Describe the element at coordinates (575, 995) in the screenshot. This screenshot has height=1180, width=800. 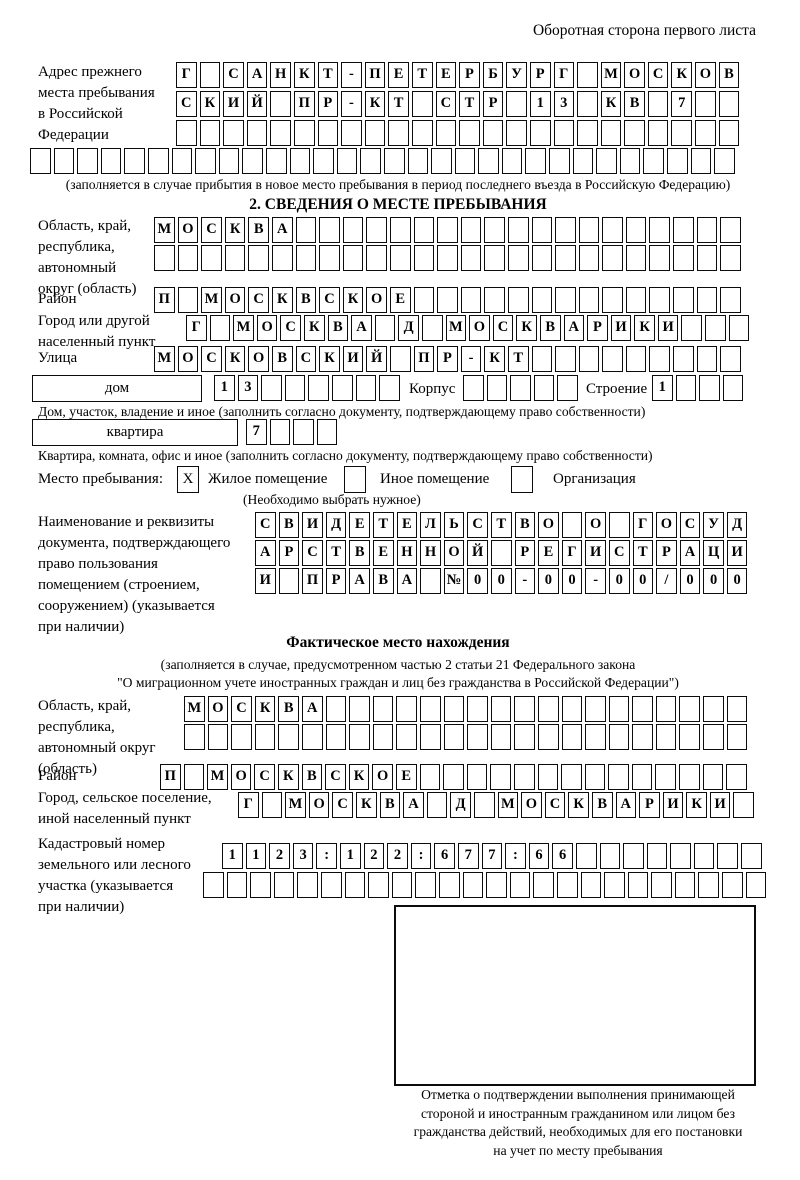
I see `stamp-box` at that location.